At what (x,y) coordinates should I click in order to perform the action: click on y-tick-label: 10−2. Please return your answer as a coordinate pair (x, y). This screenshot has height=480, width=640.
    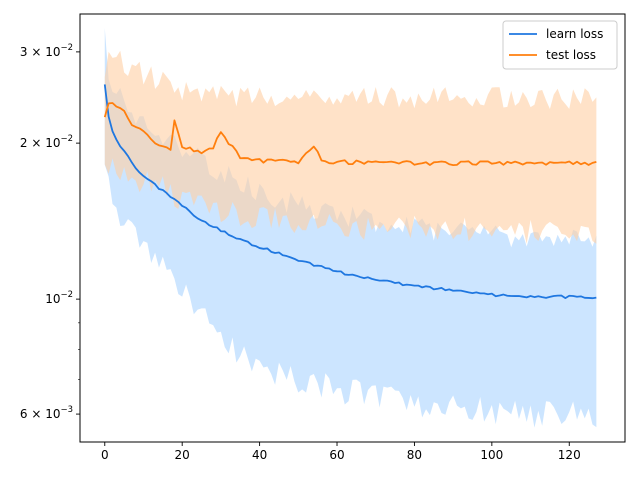
    Looking at the image, I should click on (59, 298).